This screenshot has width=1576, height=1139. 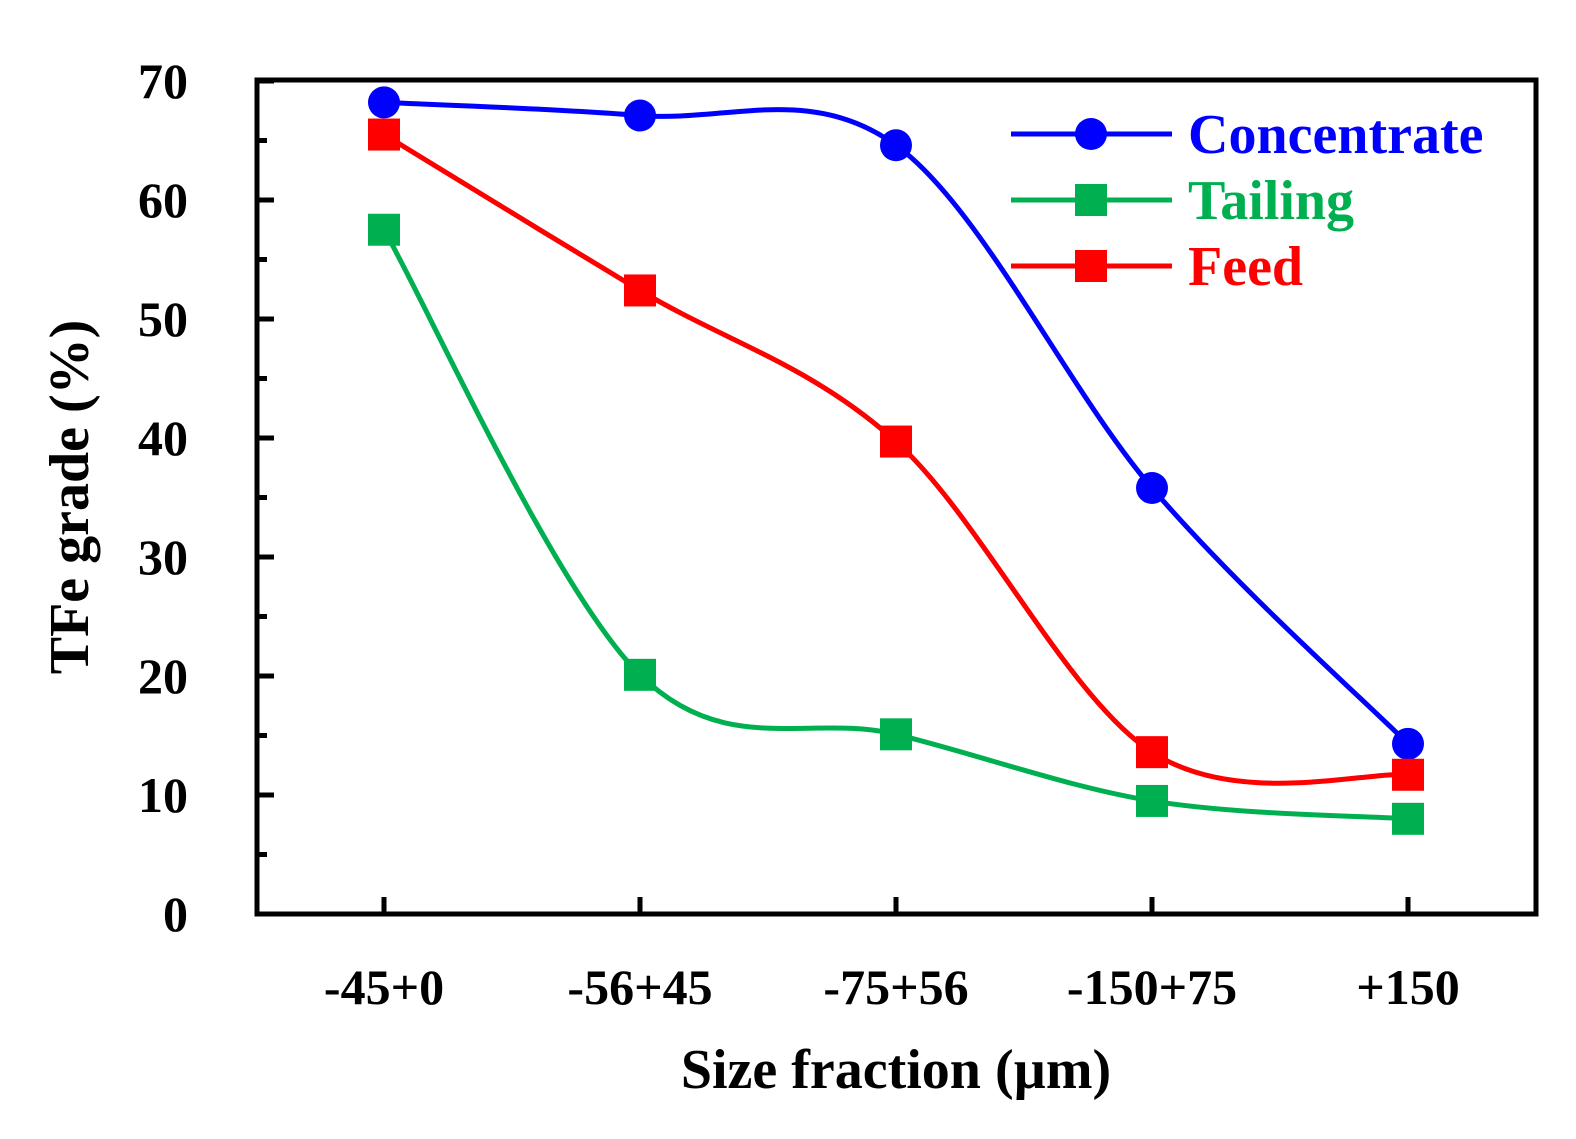 What do you see at coordinates (1408, 987) in the screenshot?
I see `x-tick-label: +150` at bounding box center [1408, 987].